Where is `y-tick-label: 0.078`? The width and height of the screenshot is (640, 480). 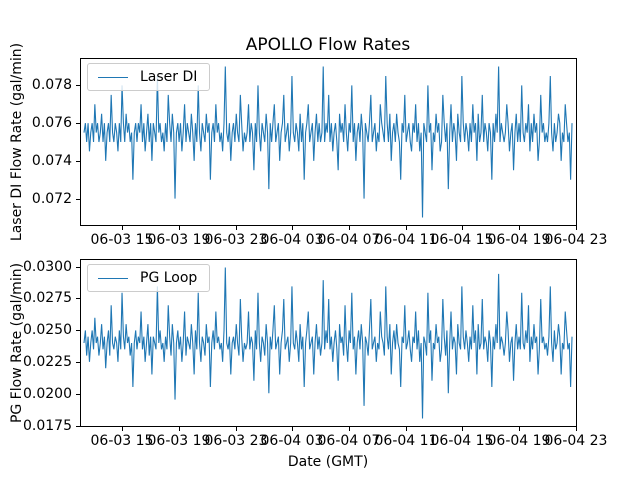
y-tick-label: 0.078 is located at coordinates (51, 85).